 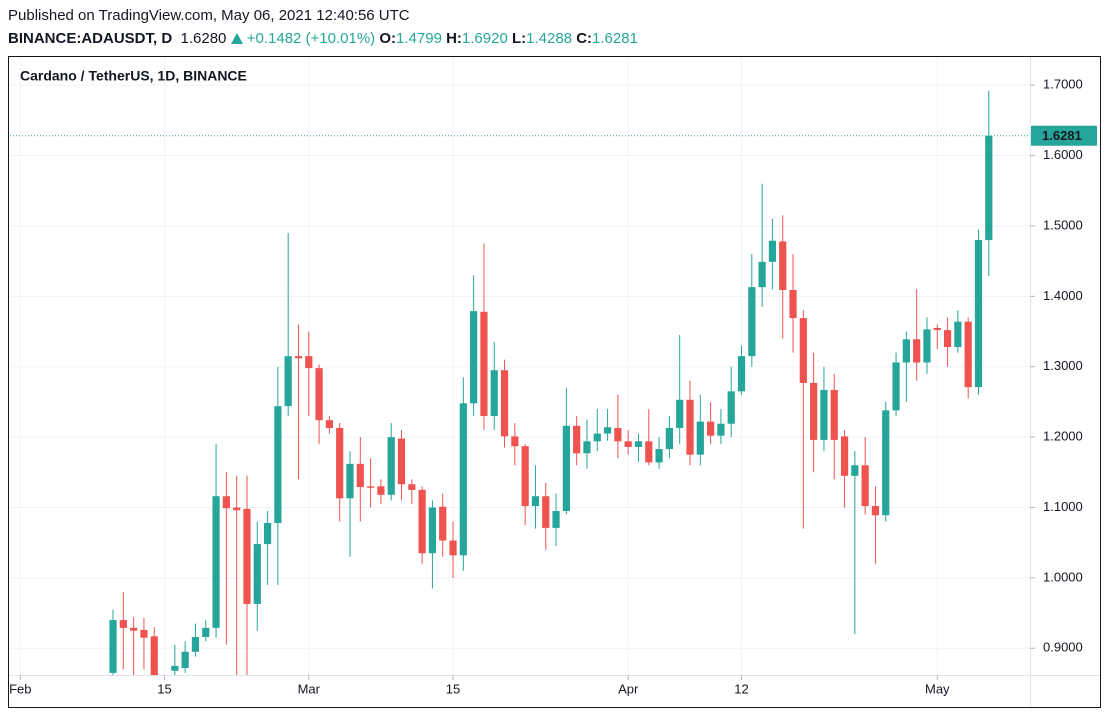 I want to click on y-tick-label: 1.1000, so click(x=1063, y=506).